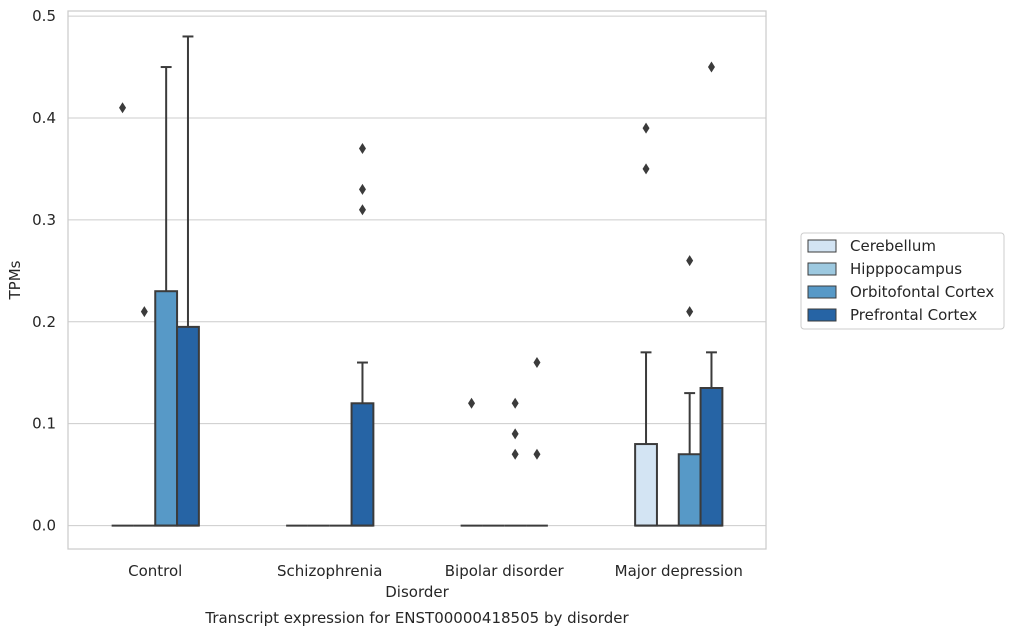 This screenshot has height=636, width=1014. Describe the element at coordinates (44, 322) in the screenshot. I see `y-tick-label: 0.2` at that location.